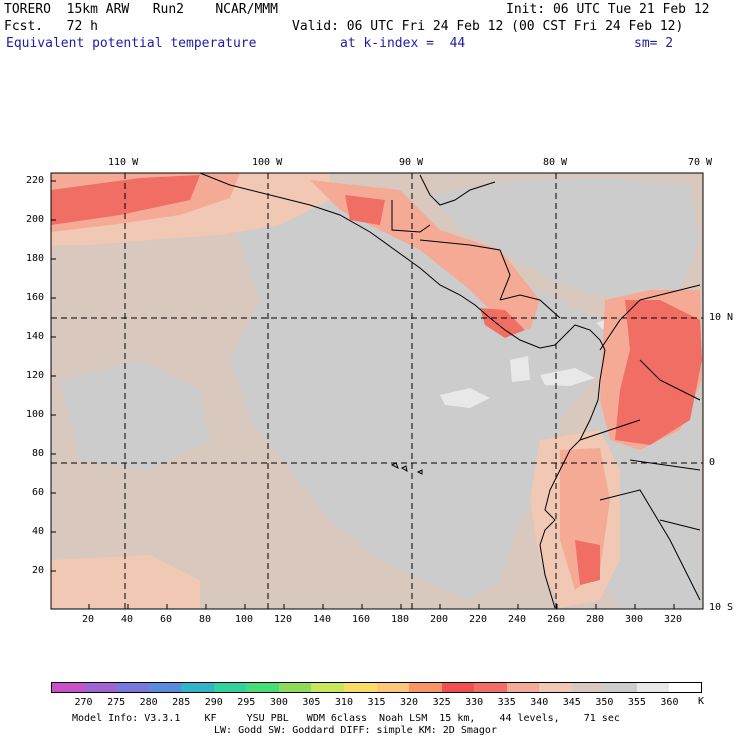 The height and width of the screenshot is (740, 740). I want to click on y-tick-label: 20, so click(38, 570).